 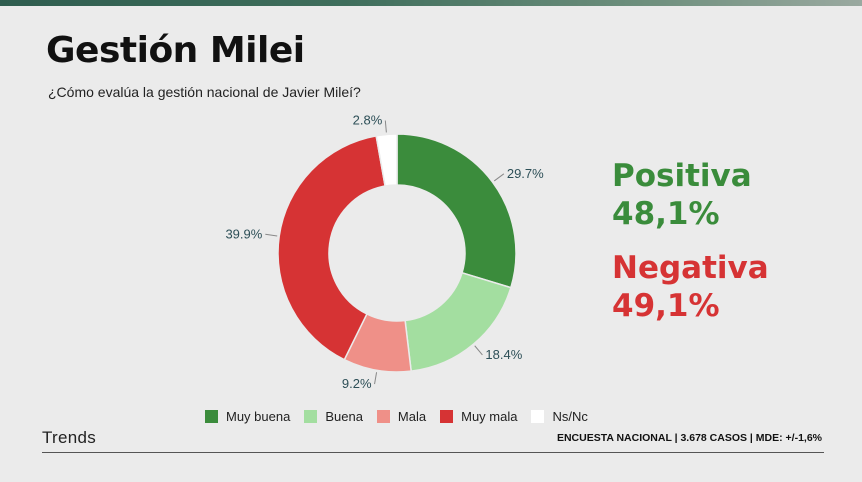 I want to click on negative-value: 49,1%, so click(x=666, y=306).